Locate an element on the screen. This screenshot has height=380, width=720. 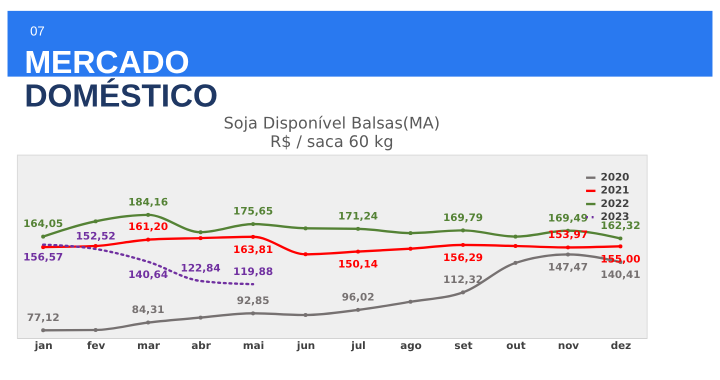
data-label: 171,24 is located at coordinates (358, 216).